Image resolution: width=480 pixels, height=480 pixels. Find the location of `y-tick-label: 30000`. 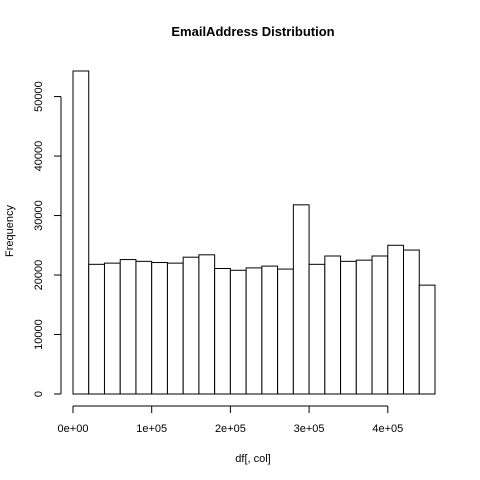

y-tick-label: 30000 is located at coordinates (39, 215).